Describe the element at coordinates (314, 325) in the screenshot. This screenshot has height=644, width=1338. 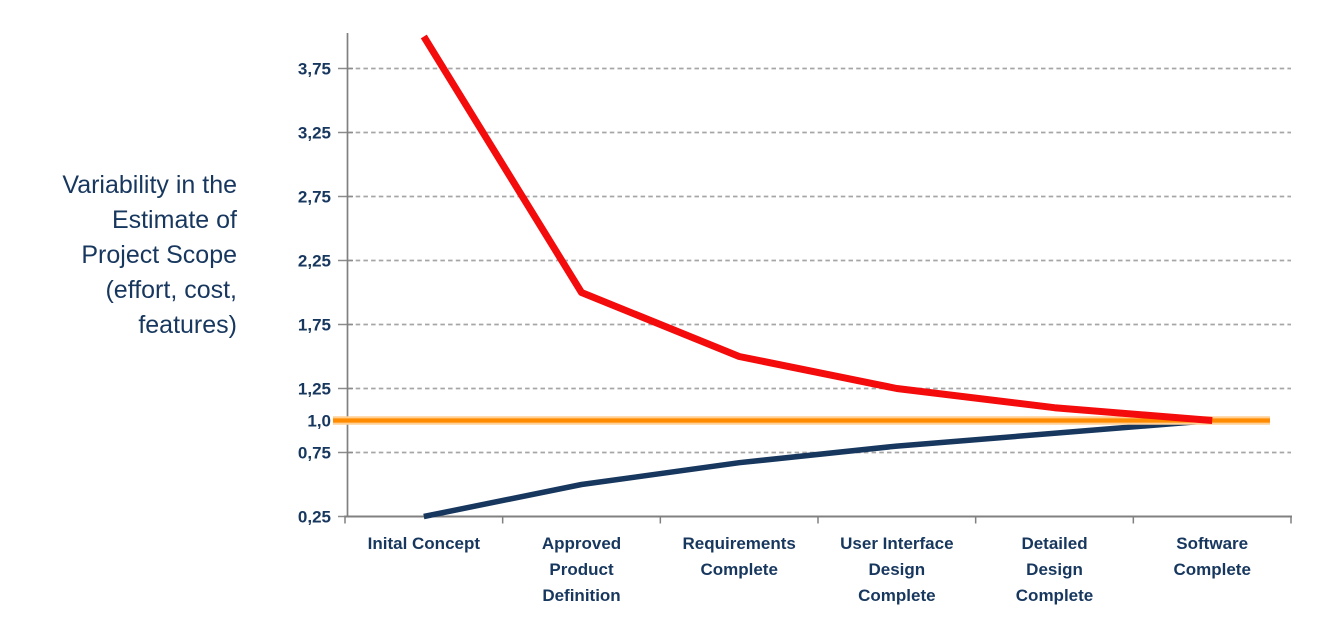
I see `y-tick-label: 1,75` at that location.